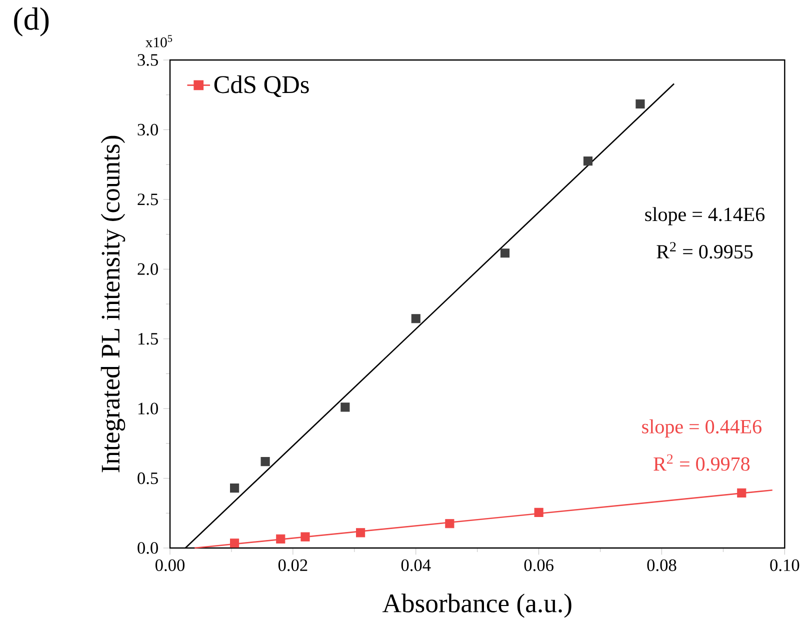  I want to click on y-tick-label: 3.5, so click(148, 60).